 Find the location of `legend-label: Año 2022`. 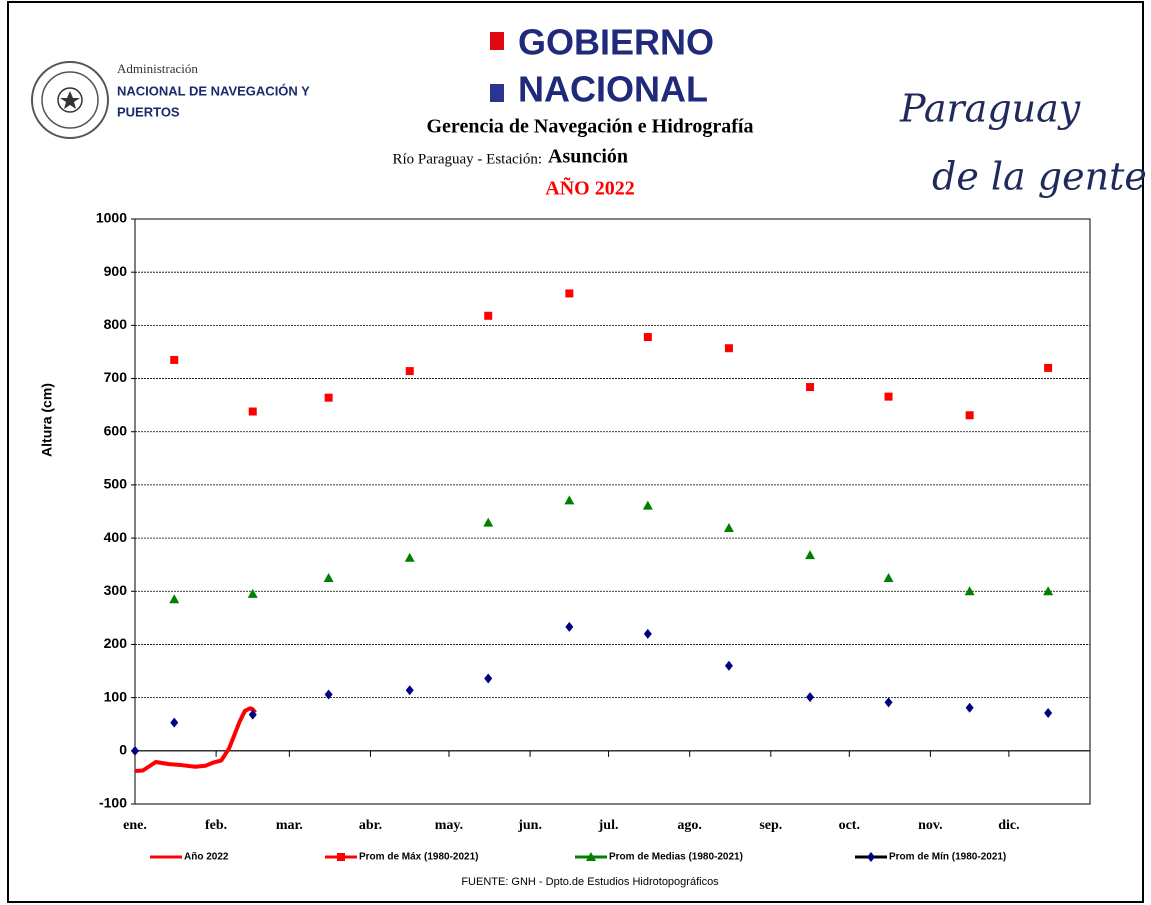

legend-label: Año 2022 is located at coordinates (206, 857).